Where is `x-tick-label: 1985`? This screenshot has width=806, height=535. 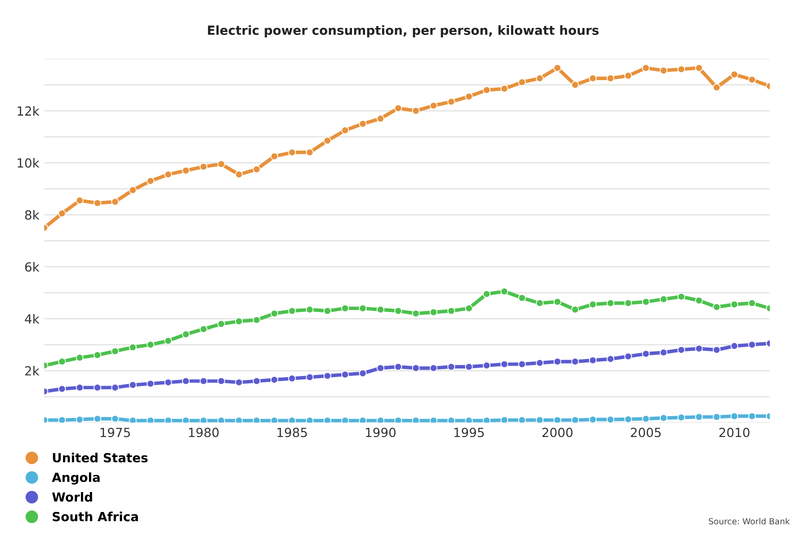 x-tick-label: 1985 is located at coordinates (292, 433).